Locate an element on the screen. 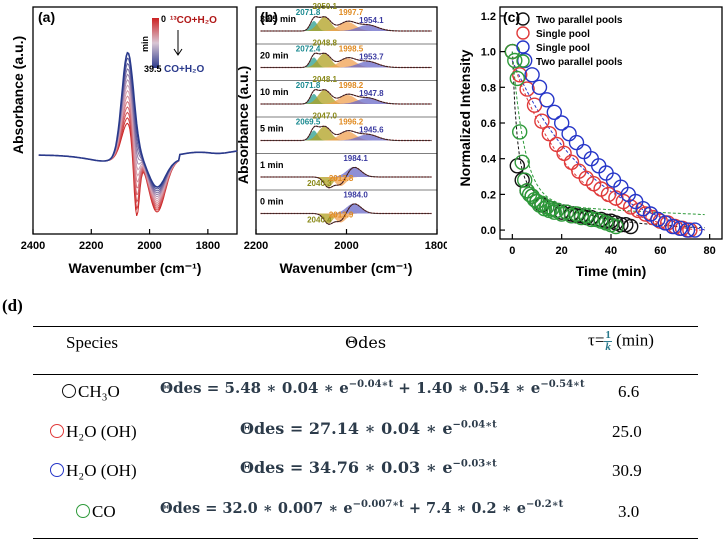 The image size is (727, 548). chart-c-fit-line is located at coordinates (608, 133).